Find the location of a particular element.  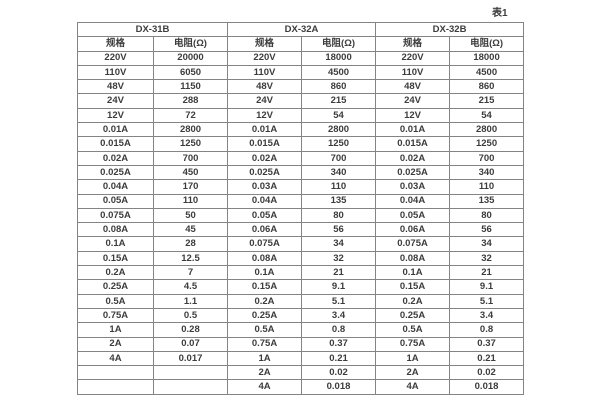

resistance-cell: 72 is located at coordinates (190, 115).